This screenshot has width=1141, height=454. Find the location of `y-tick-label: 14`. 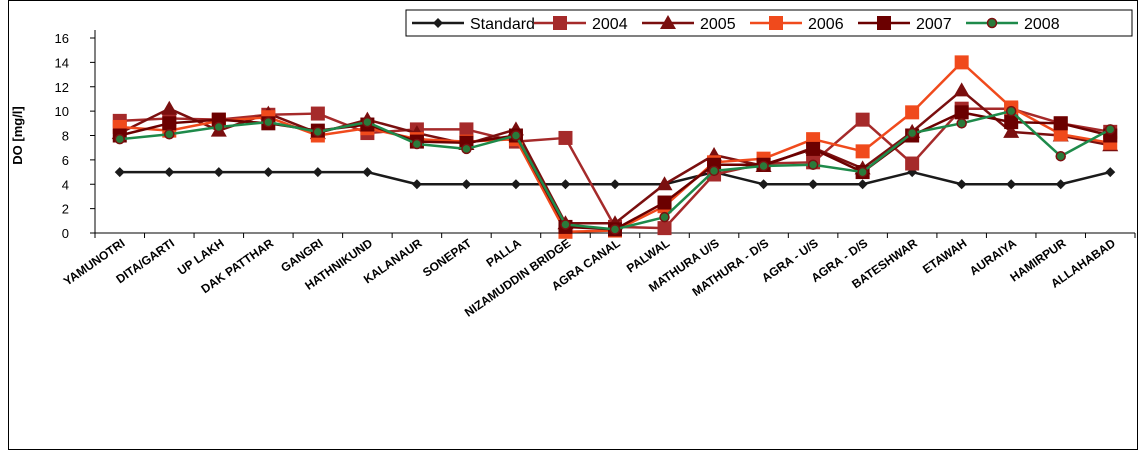

y-tick-label: 14 is located at coordinates (62, 62).